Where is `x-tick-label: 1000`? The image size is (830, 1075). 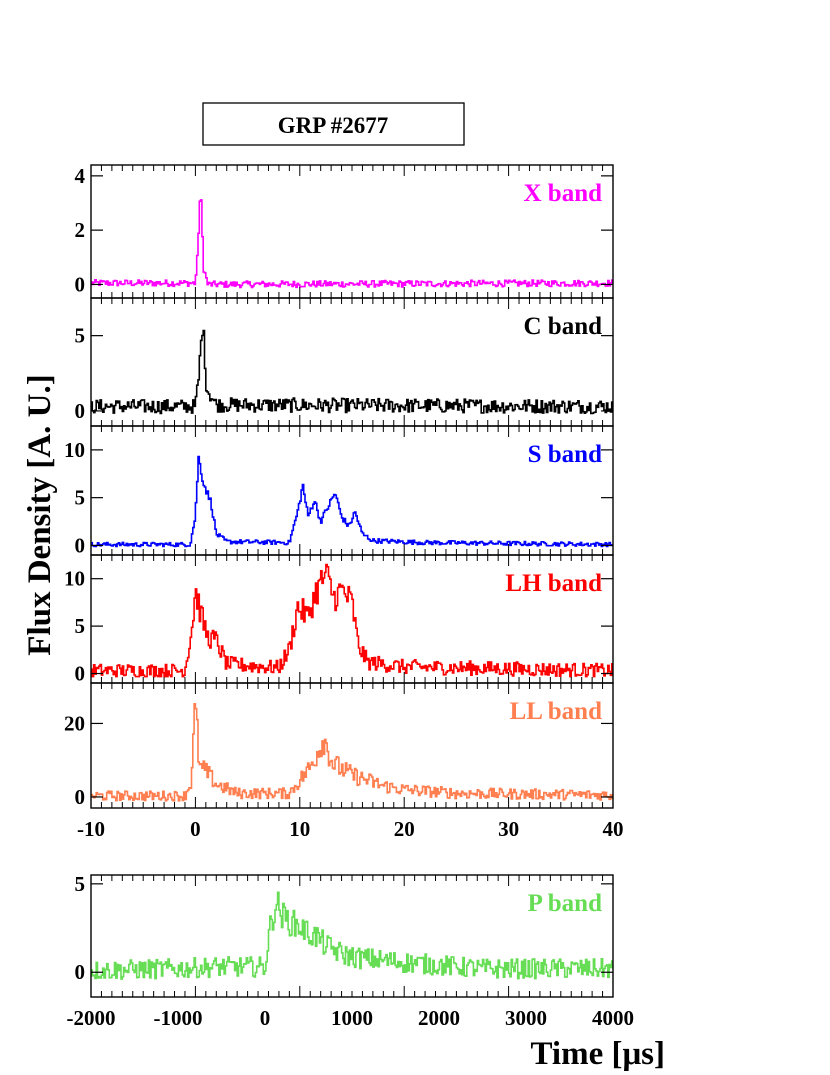
x-tick-label: 1000 is located at coordinates (352, 1018).